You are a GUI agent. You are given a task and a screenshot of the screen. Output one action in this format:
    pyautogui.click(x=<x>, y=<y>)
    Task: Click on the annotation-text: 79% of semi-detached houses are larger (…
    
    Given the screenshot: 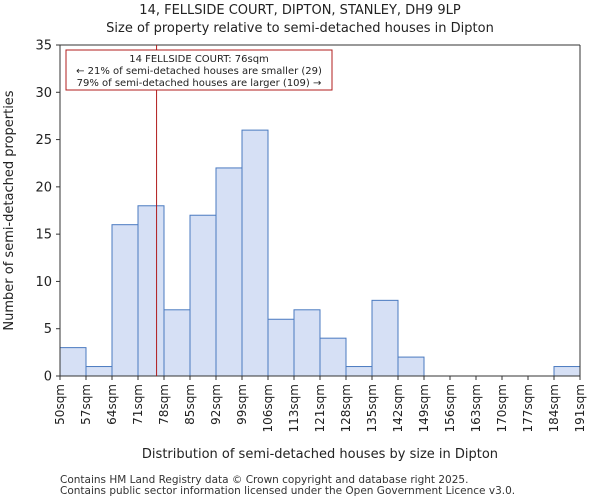 What is the action you would take?
    pyautogui.click(x=199, y=83)
    